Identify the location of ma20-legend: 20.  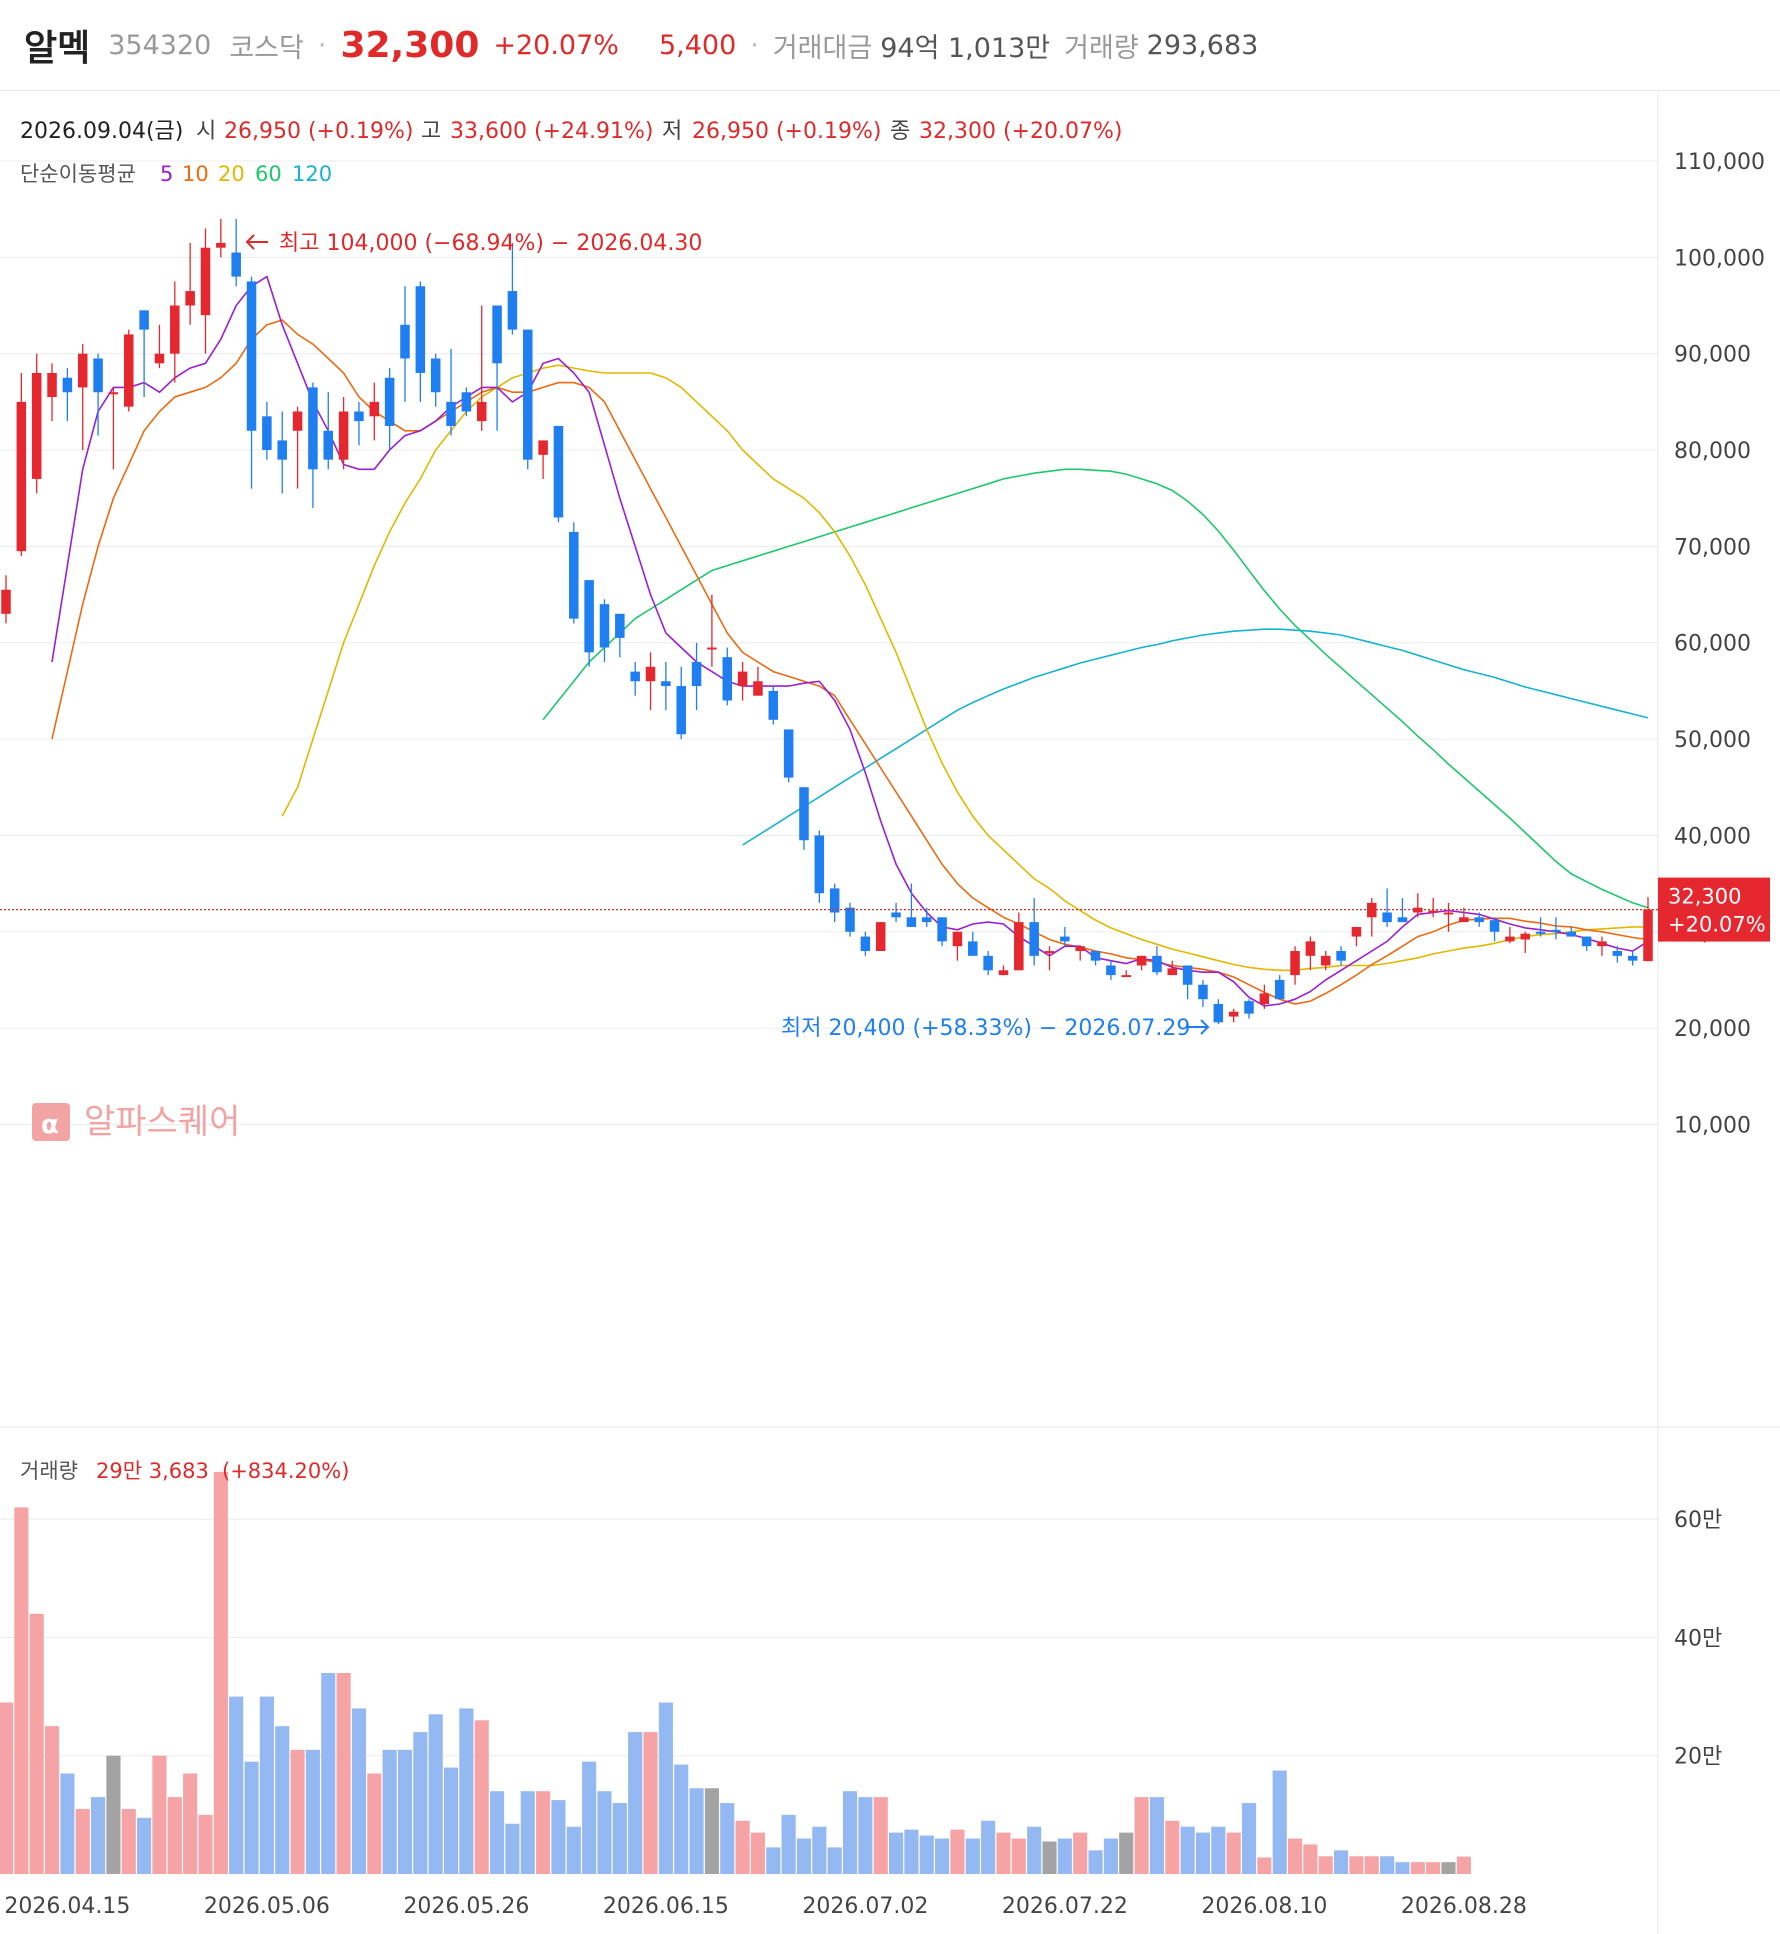
(231, 174).